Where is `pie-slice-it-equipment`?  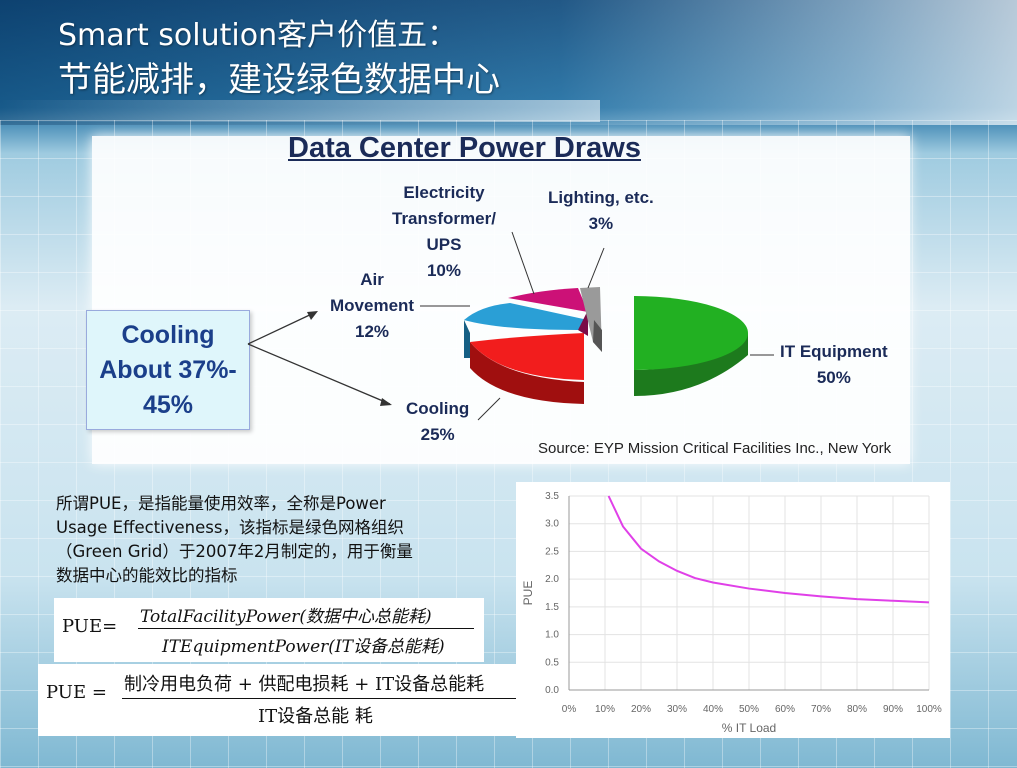 pie-slice-it-equipment is located at coordinates (691, 333).